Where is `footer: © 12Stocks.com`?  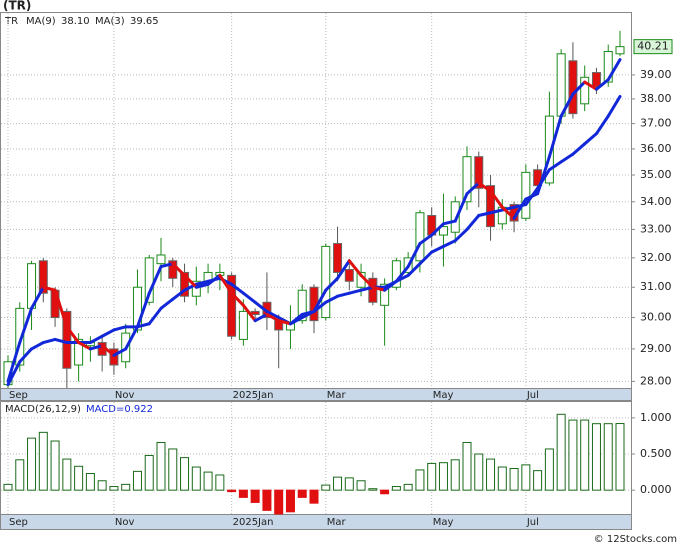
footer: © 12Stocks.com is located at coordinates (635, 539).